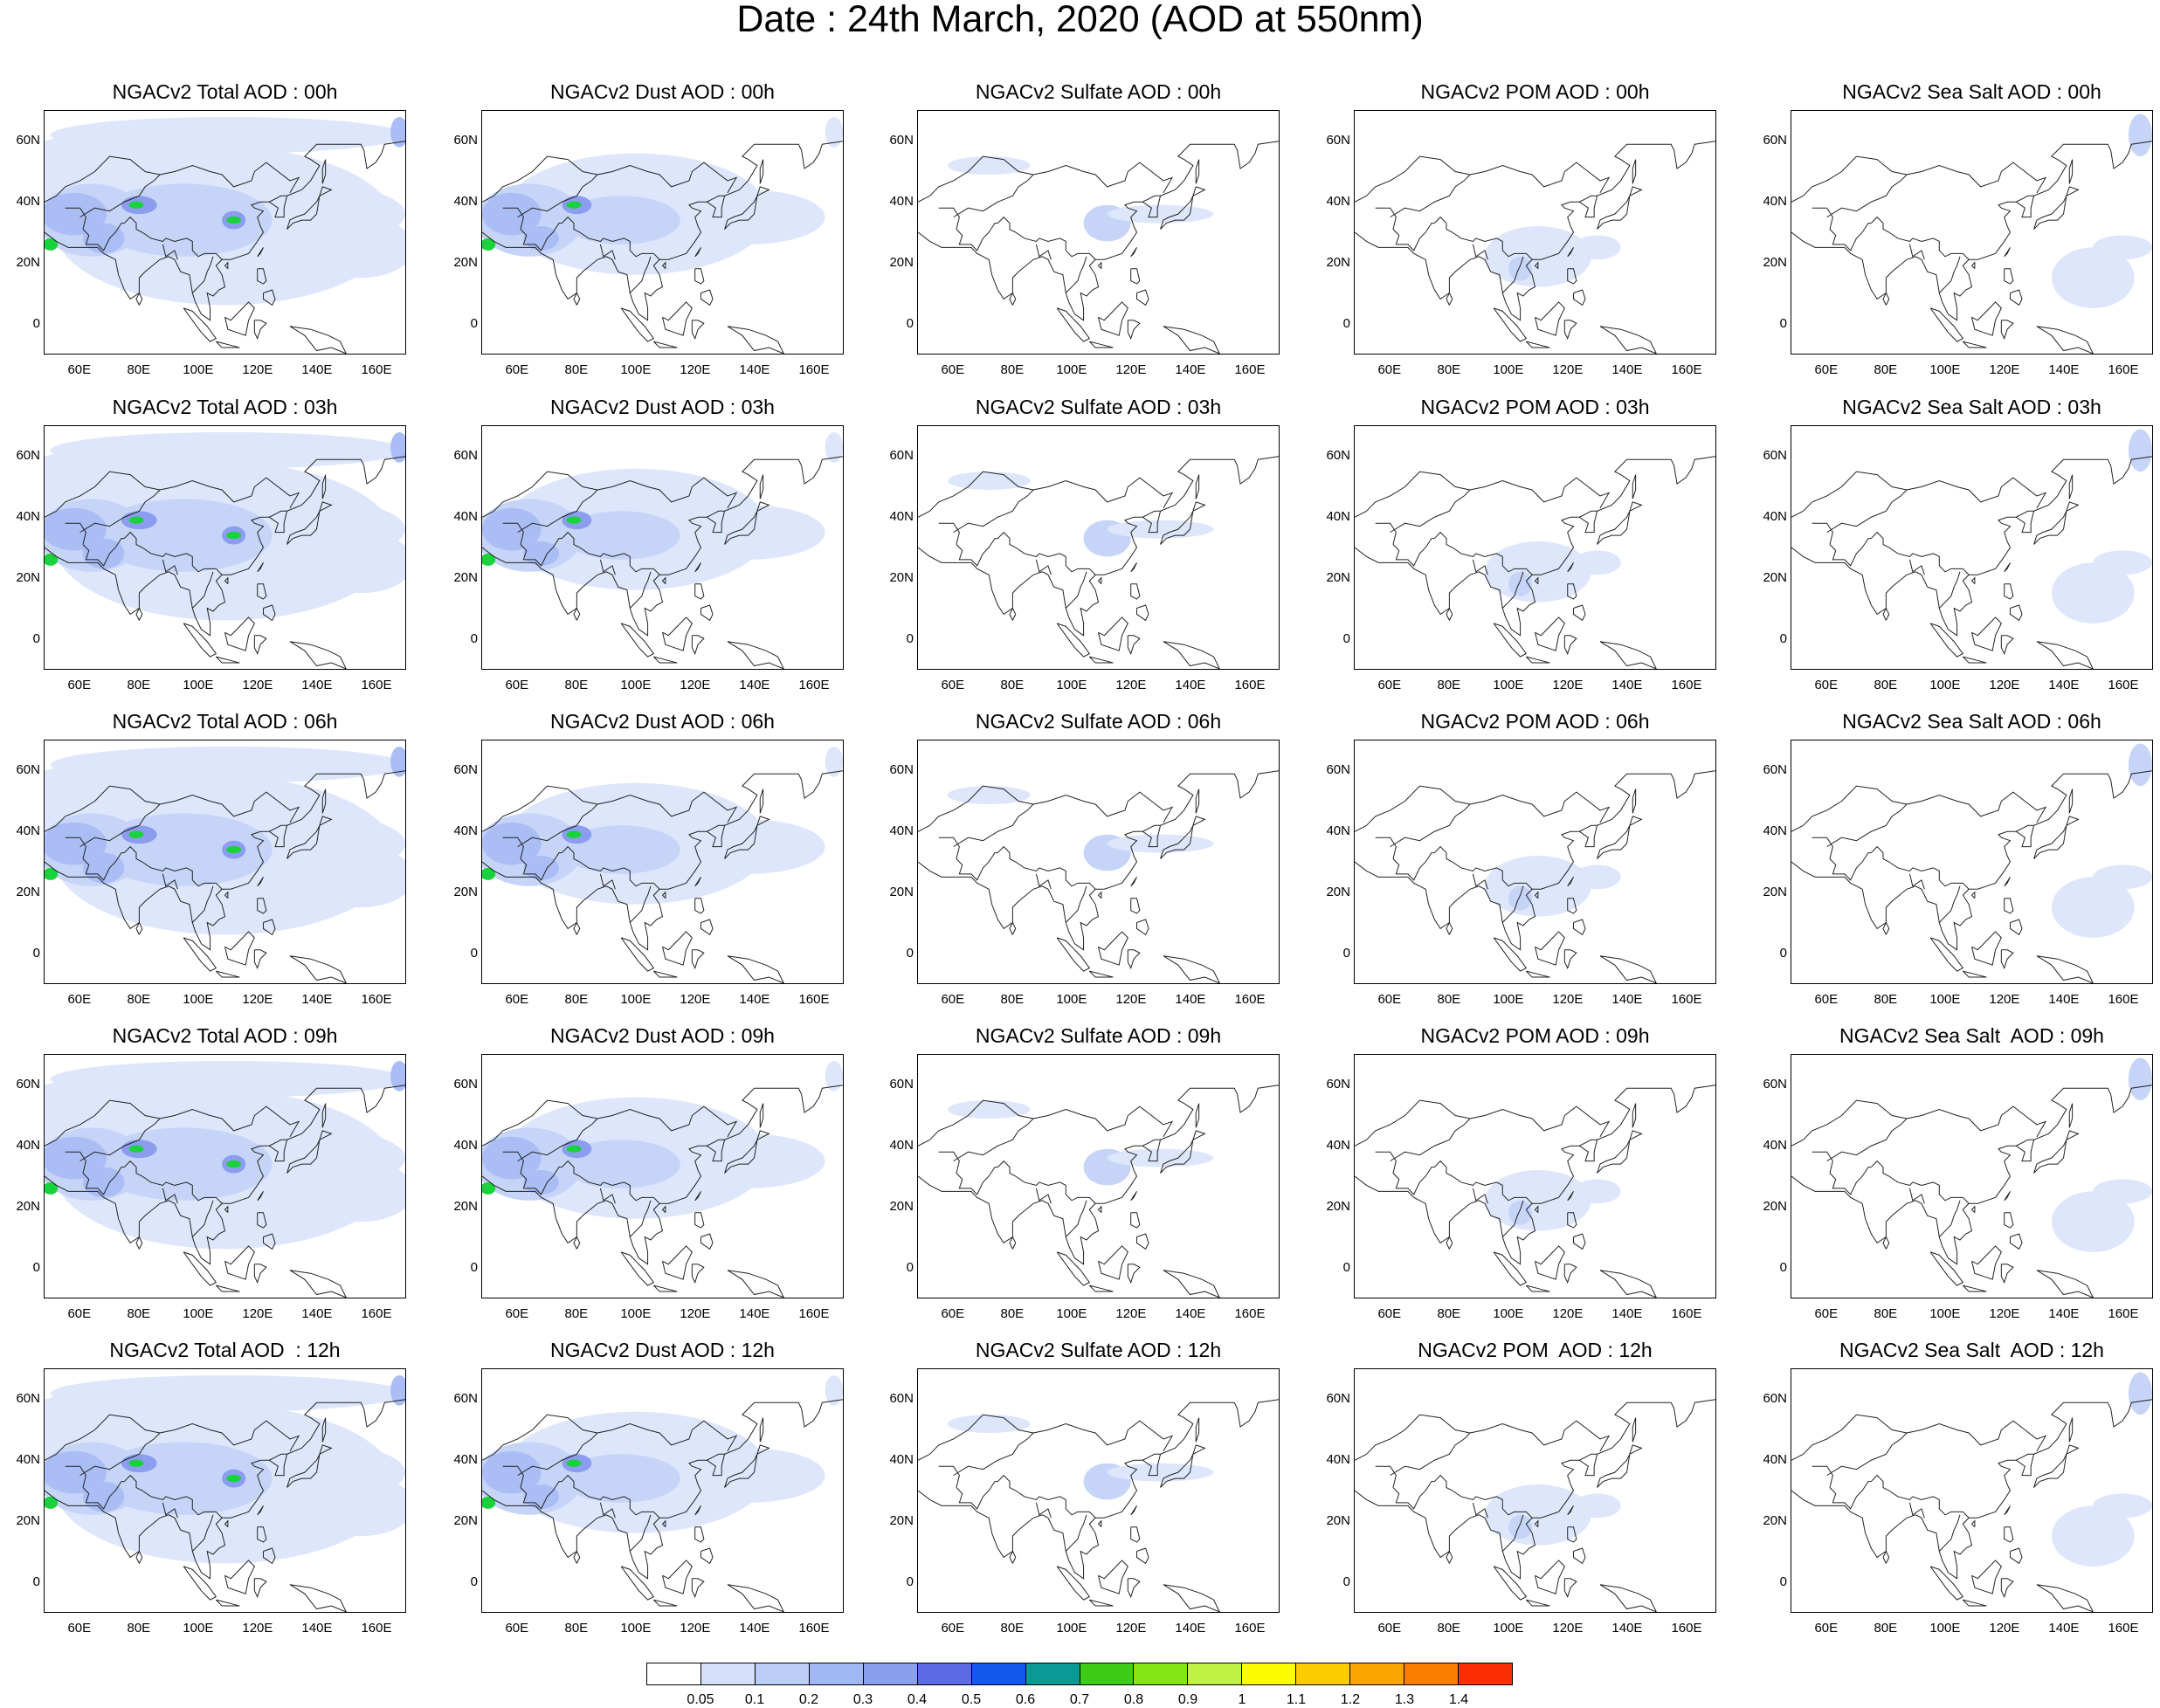 The width and height of the screenshot is (2160, 1708). What do you see at coordinates (79, 369) in the screenshot?
I see `lon-tick-label: 60E` at bounding box center [79, 369].